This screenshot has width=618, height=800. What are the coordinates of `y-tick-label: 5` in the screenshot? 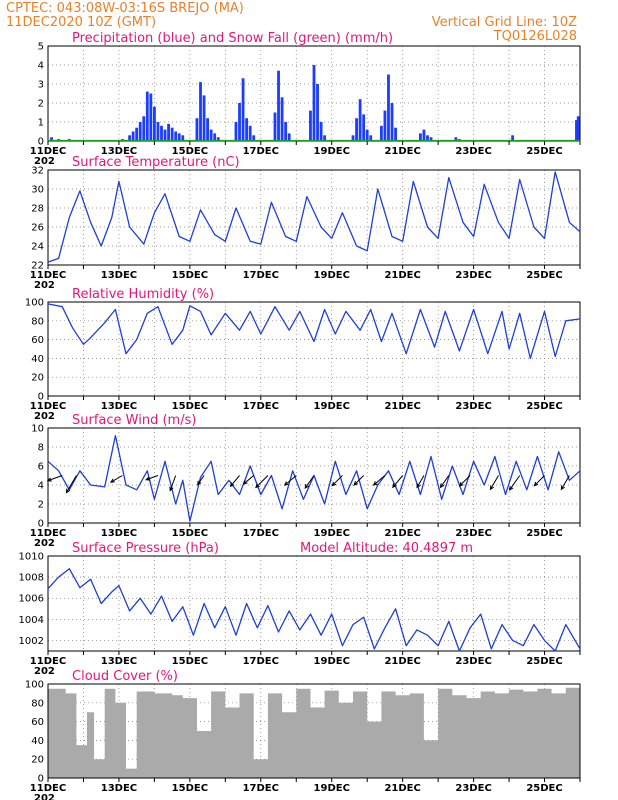 It's located at (41, 47).